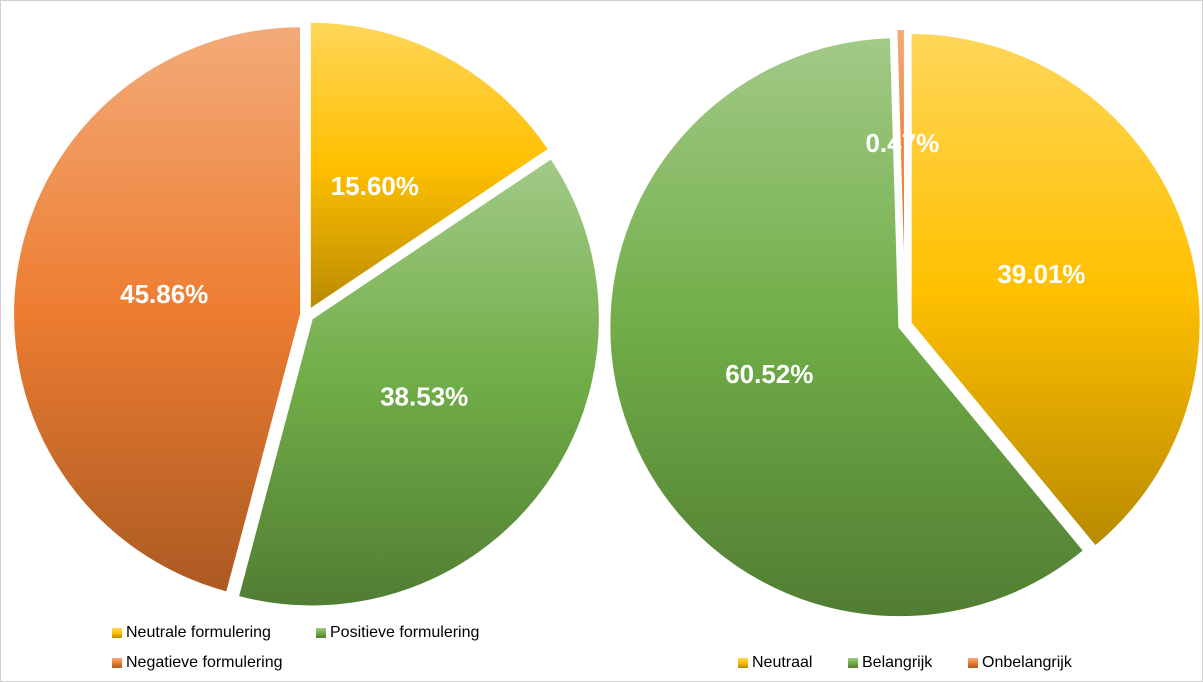 The image size is (1203, 682). What do you see at coordinates (198, 632) in the screenshot?
I see `legend-label: Neutrale formulering` at bounding box center [198, 632].